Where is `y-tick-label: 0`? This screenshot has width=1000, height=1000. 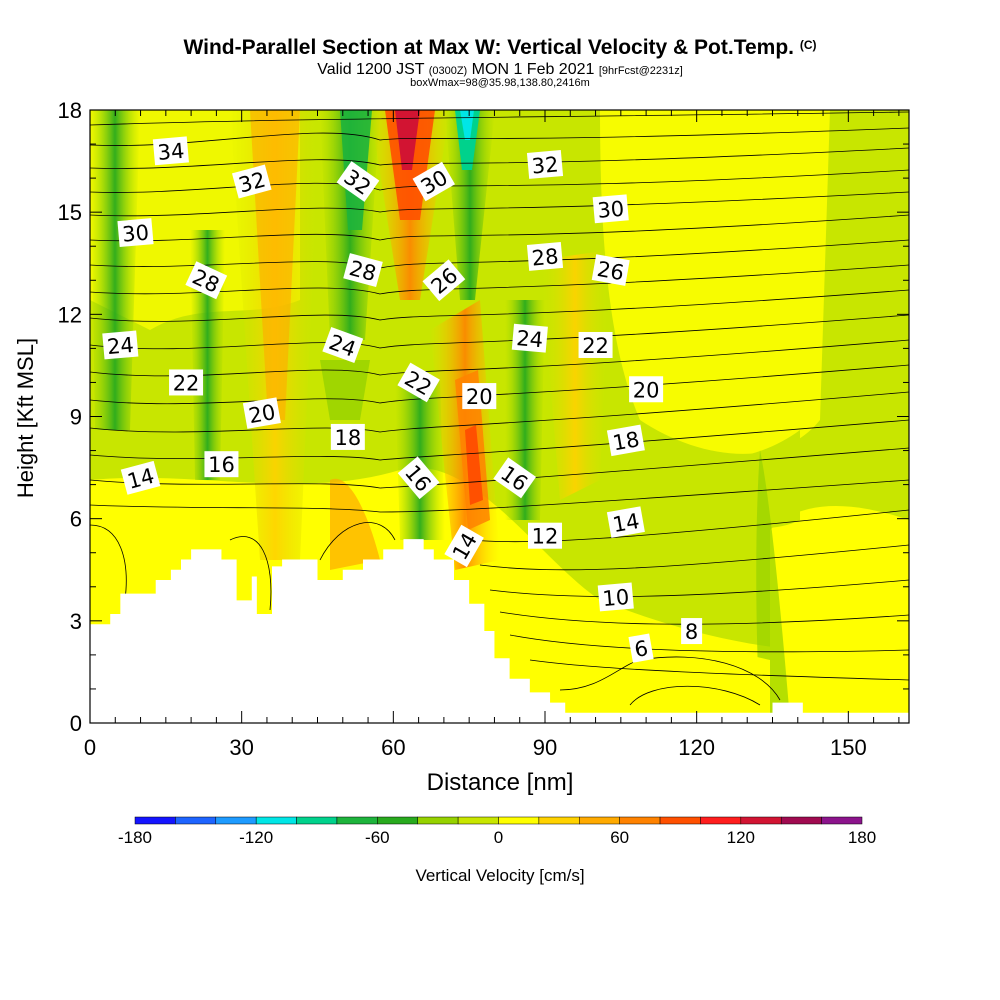
y-tick-label: 0 is located at coordinates (76, 723).